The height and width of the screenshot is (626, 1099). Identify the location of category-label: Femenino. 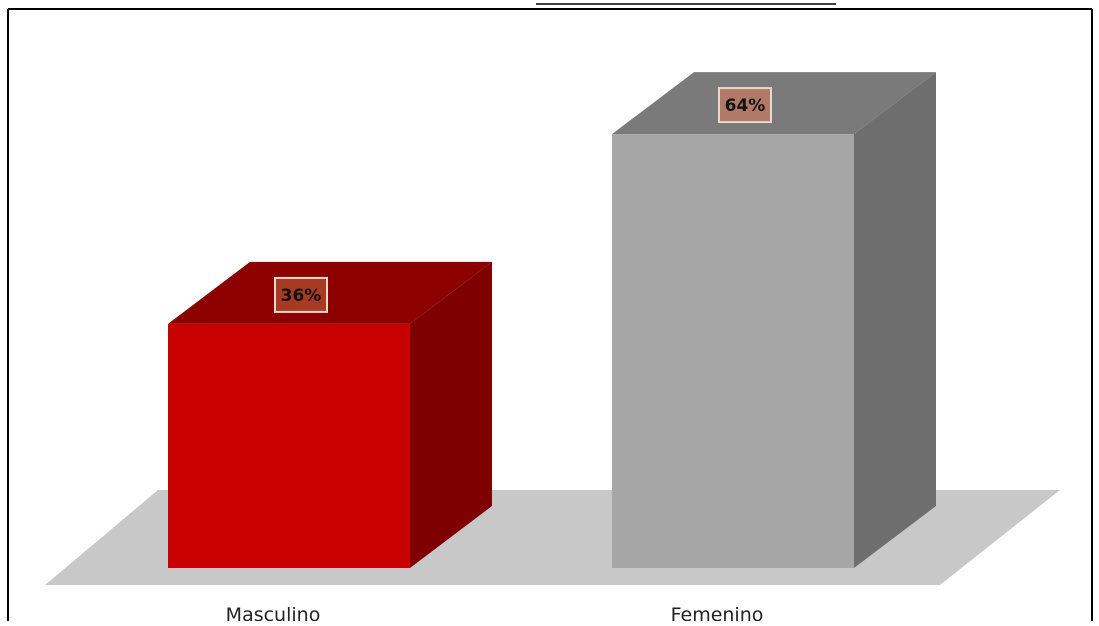
(717, 612).